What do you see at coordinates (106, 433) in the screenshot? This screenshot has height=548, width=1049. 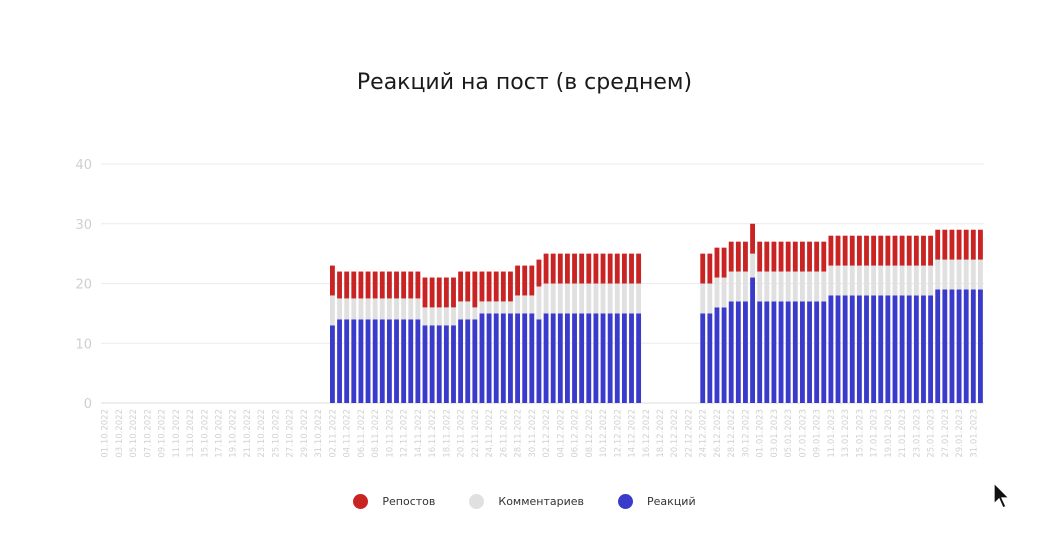 I see `x-tick-label: 01.10.2022` at bounding box center [106, 433].